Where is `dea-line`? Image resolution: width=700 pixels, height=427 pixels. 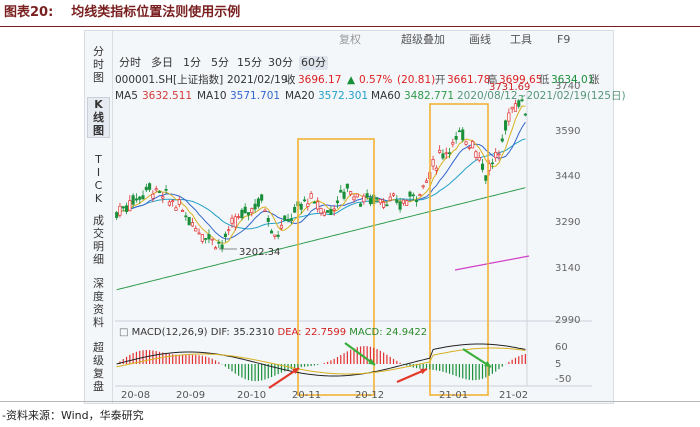
dea-line is located at coordinates (321, 361).